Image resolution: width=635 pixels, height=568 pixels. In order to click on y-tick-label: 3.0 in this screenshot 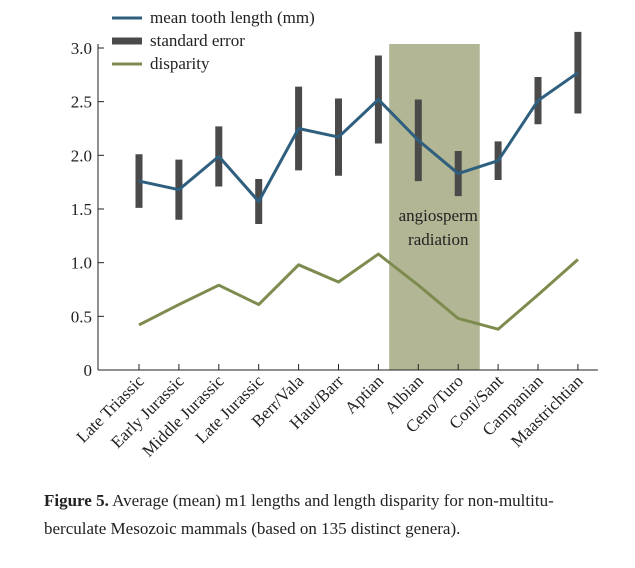, I will do `click(81, 48)`.